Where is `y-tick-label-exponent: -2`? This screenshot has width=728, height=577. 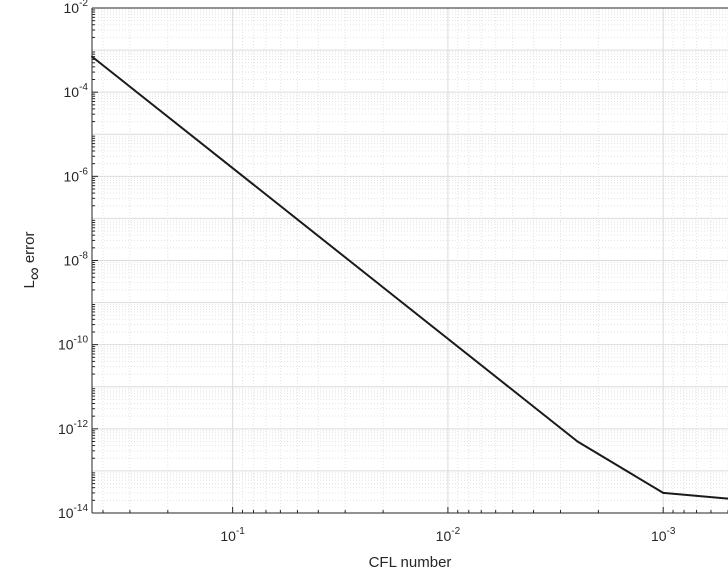 y-tick-label-exponent: -2 is located at coordinates (83, 4).